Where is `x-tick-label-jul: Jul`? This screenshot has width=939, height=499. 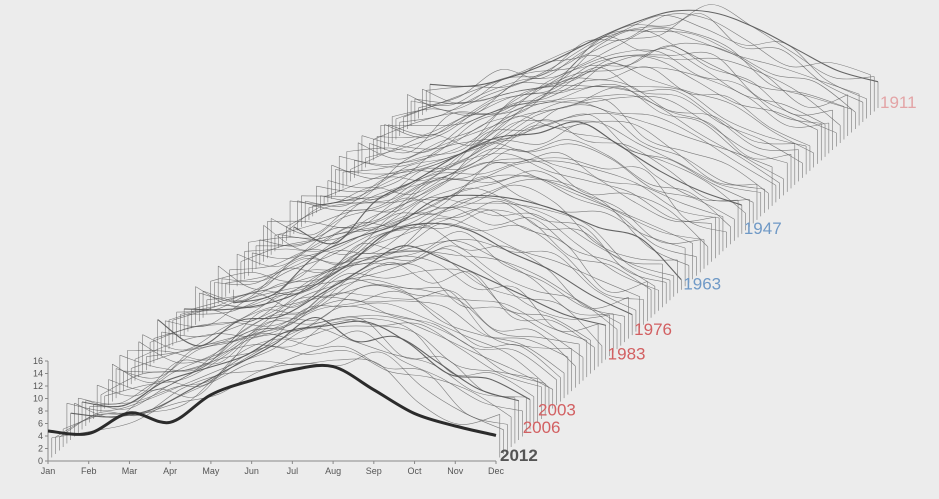 x-tick-label-jul: Jul is located at coordinates (293, 471).